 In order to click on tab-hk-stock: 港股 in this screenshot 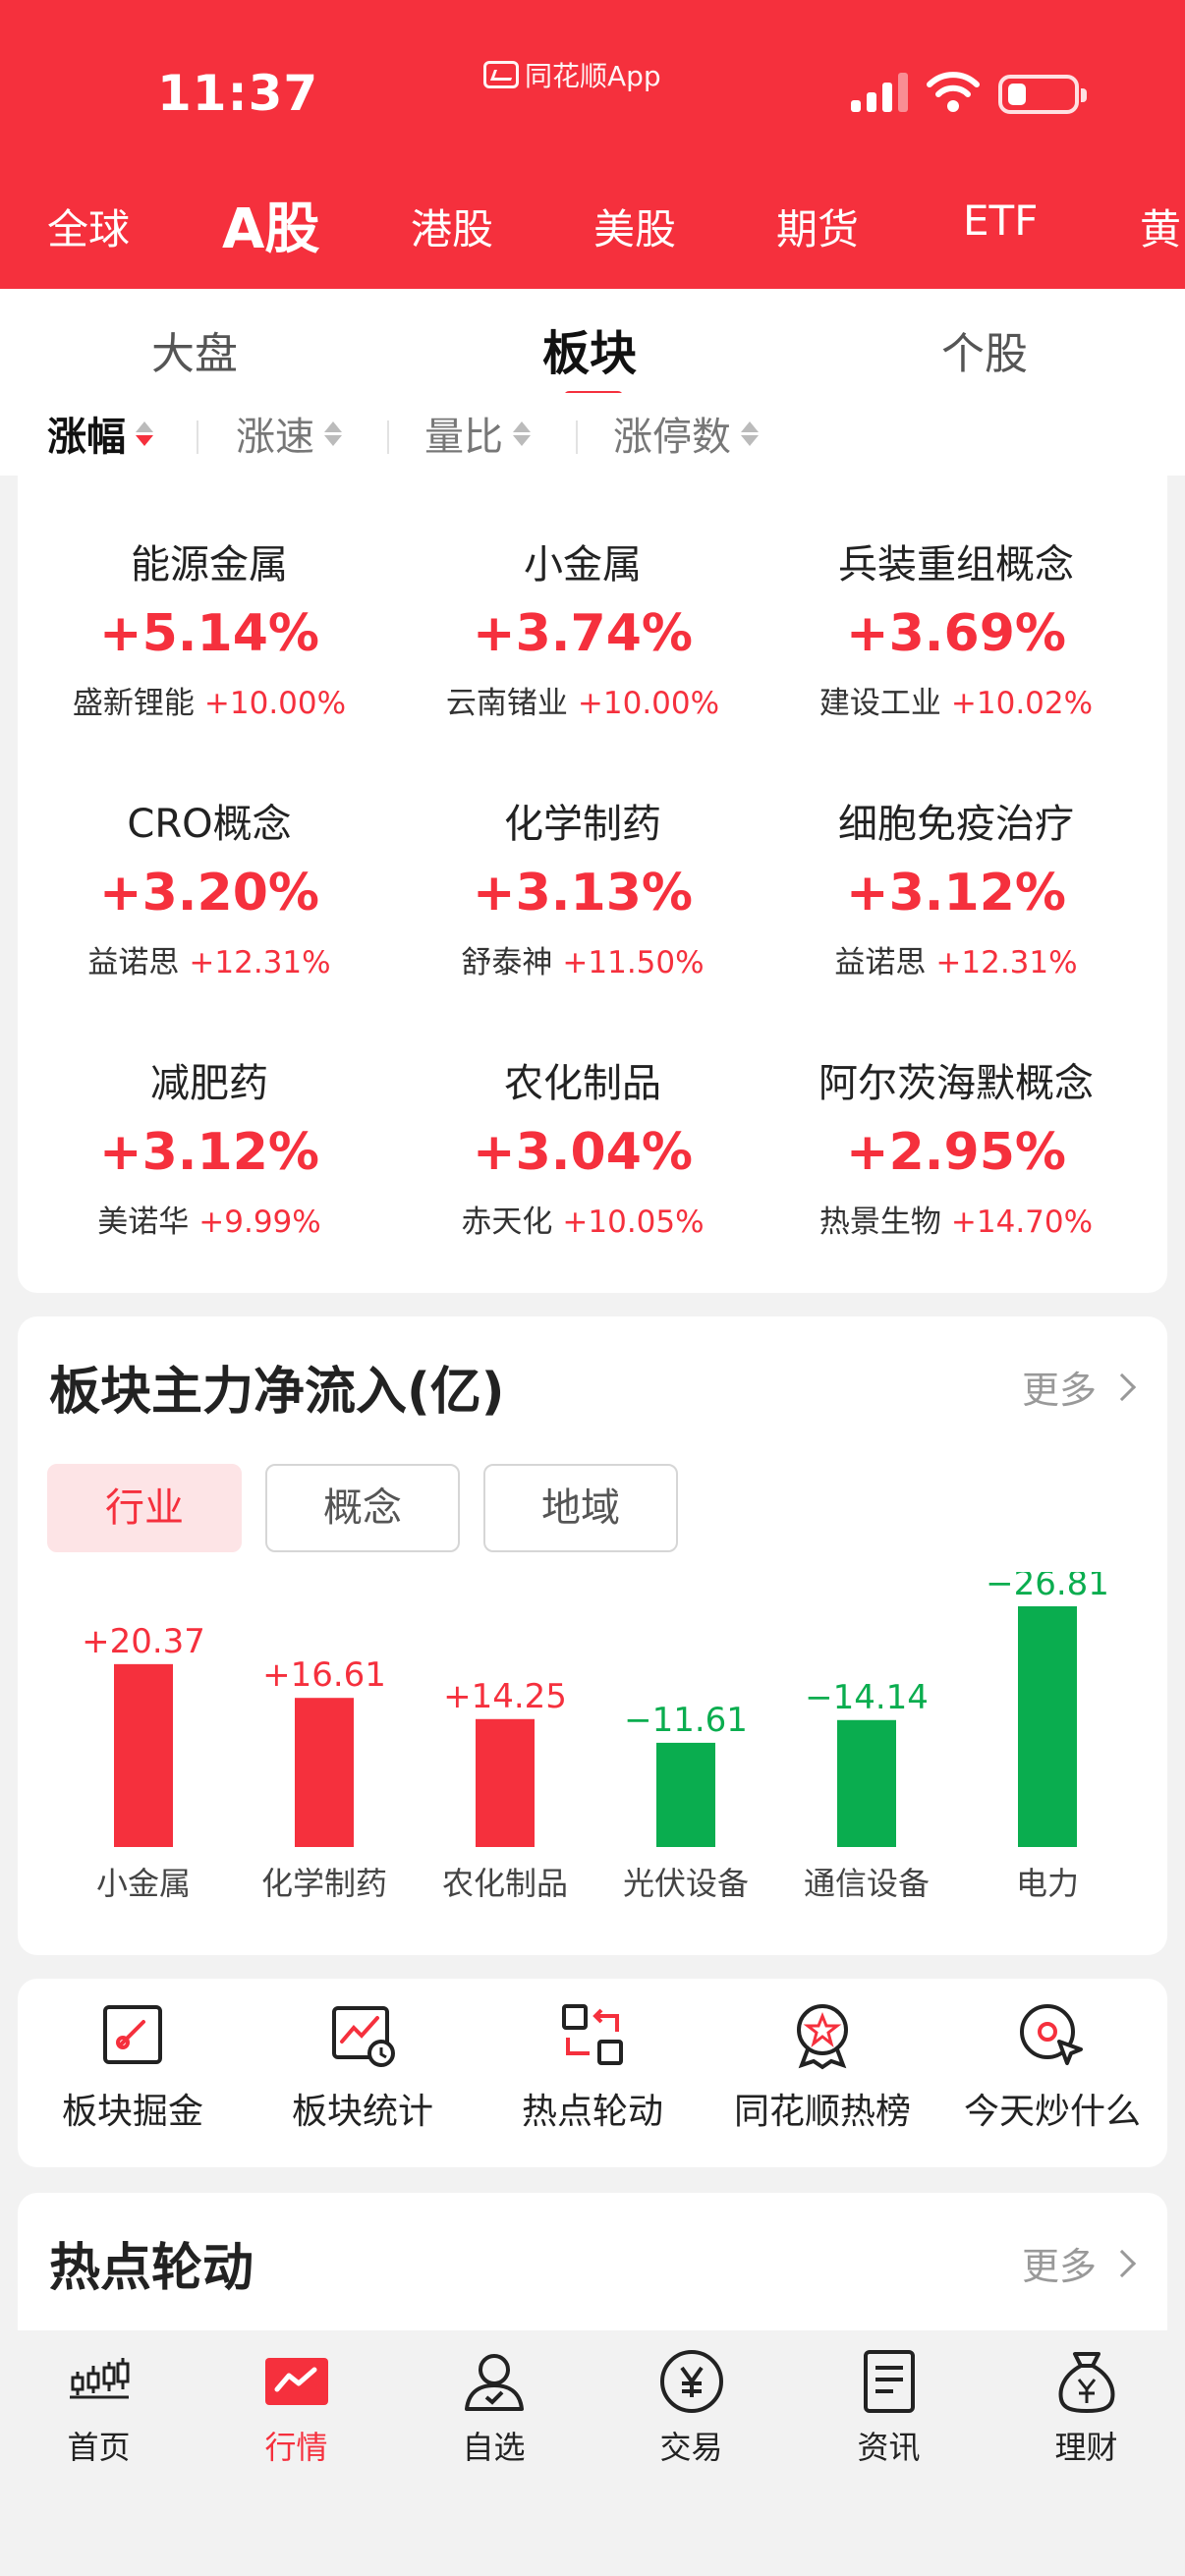, I will do `click(453, 229)`.